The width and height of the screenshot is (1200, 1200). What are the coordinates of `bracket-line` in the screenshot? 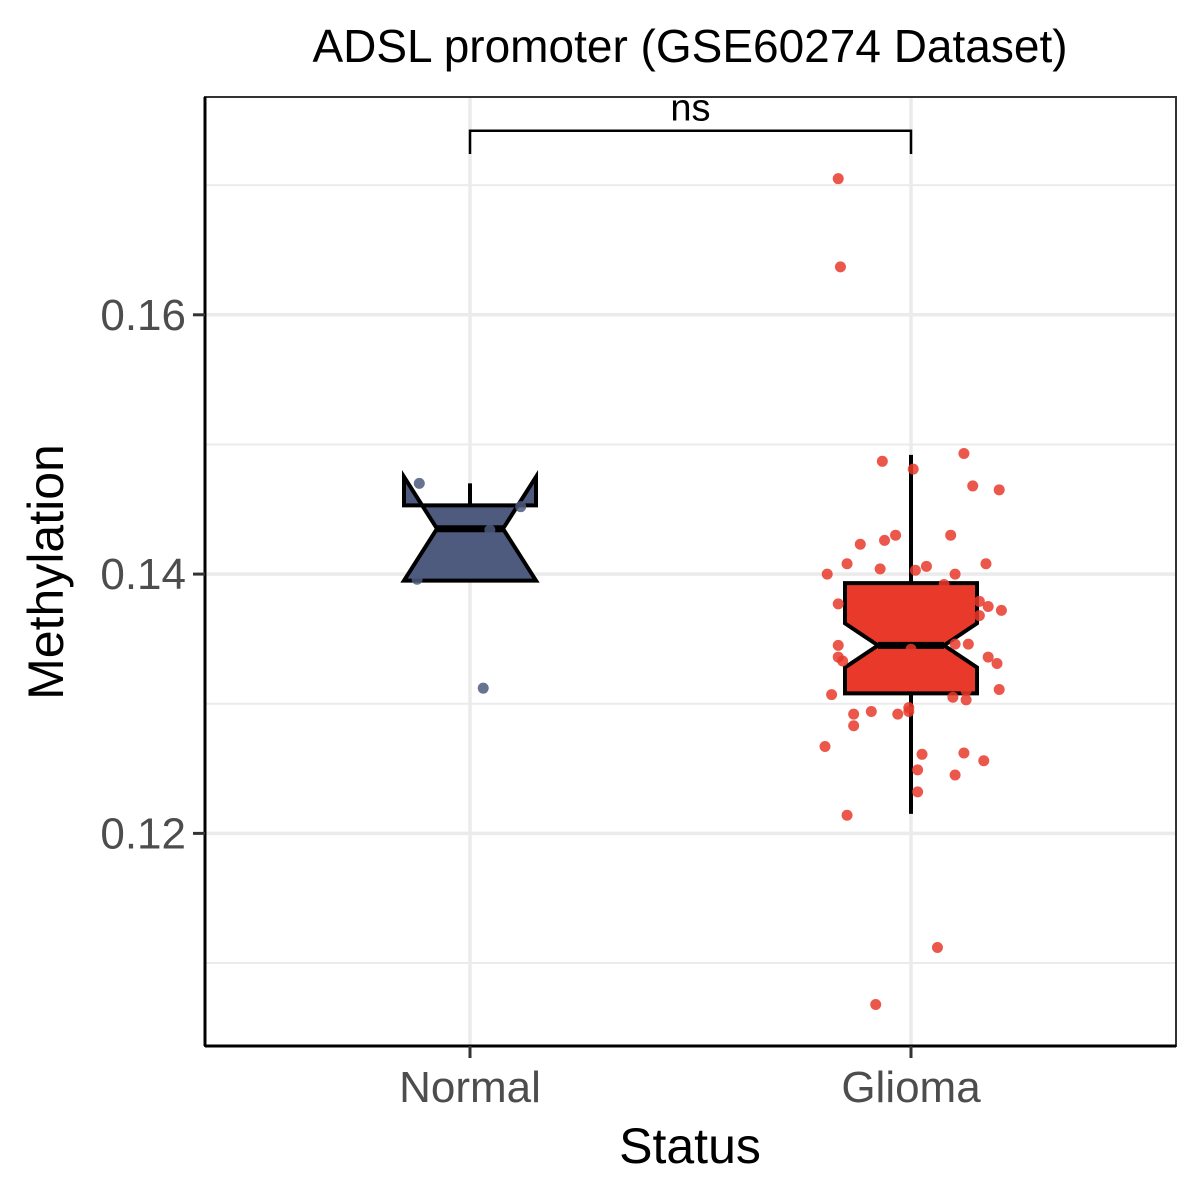 It's located at (690, 142).